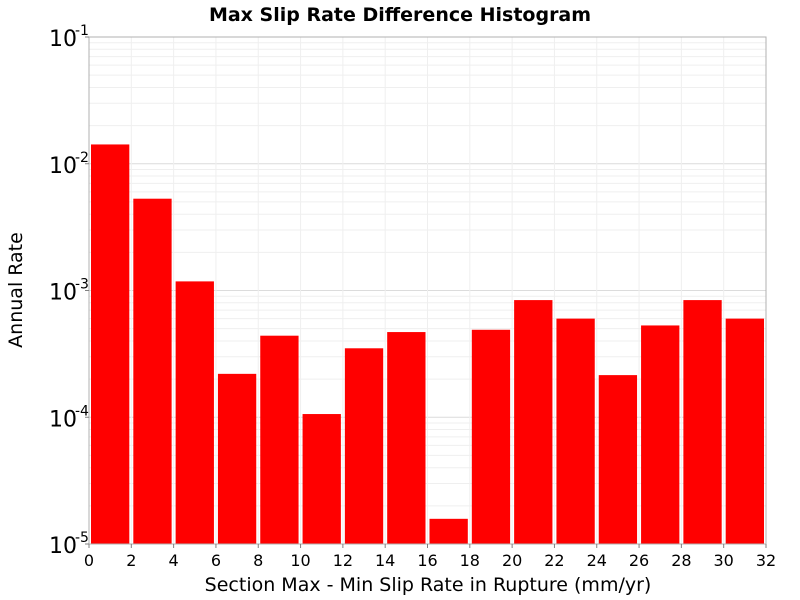  Describe the element at coordinates (427, 560) in the screenshot. I see `x-tick-label: 16` at that location.